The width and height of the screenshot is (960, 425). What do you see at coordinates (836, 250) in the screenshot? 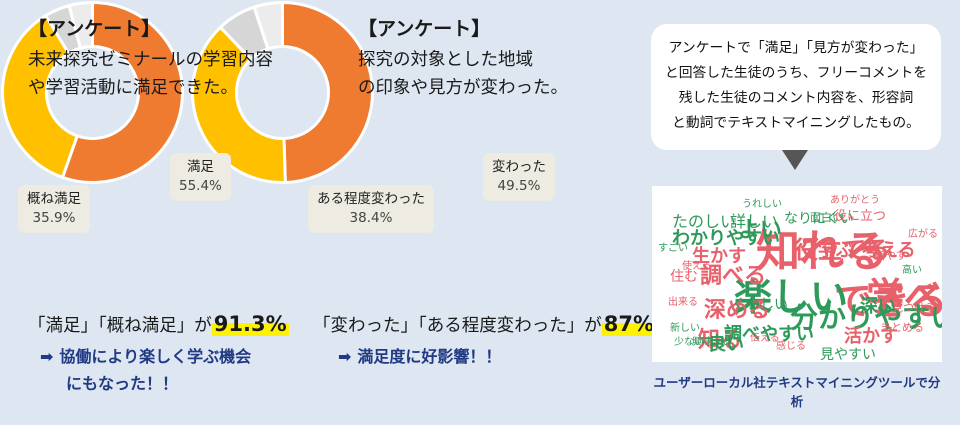
I see `word-cloud-word: 学ぶ` at bounding box center [836, 250].